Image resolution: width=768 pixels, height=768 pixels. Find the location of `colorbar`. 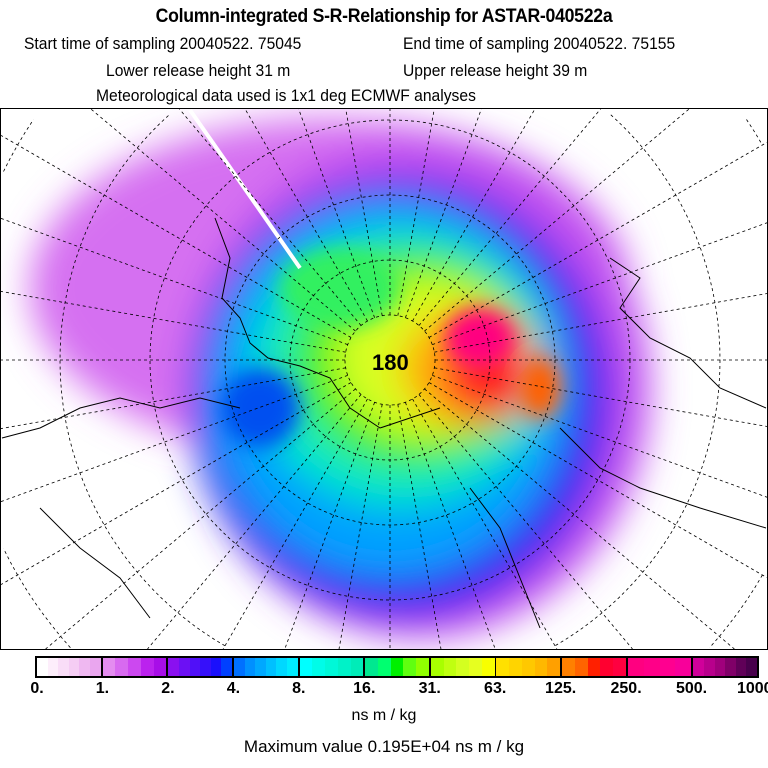

colorbar is located at coordinates (397, 667).